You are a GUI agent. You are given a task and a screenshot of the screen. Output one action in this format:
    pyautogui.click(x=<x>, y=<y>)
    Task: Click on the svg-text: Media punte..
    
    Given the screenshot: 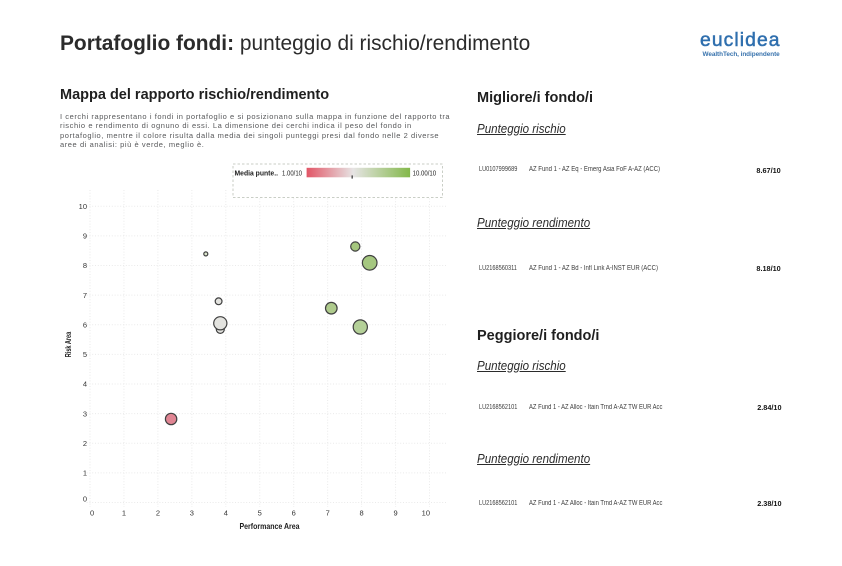 What is the action you would take?
    pyautogui.click(x=257, y=174)
    